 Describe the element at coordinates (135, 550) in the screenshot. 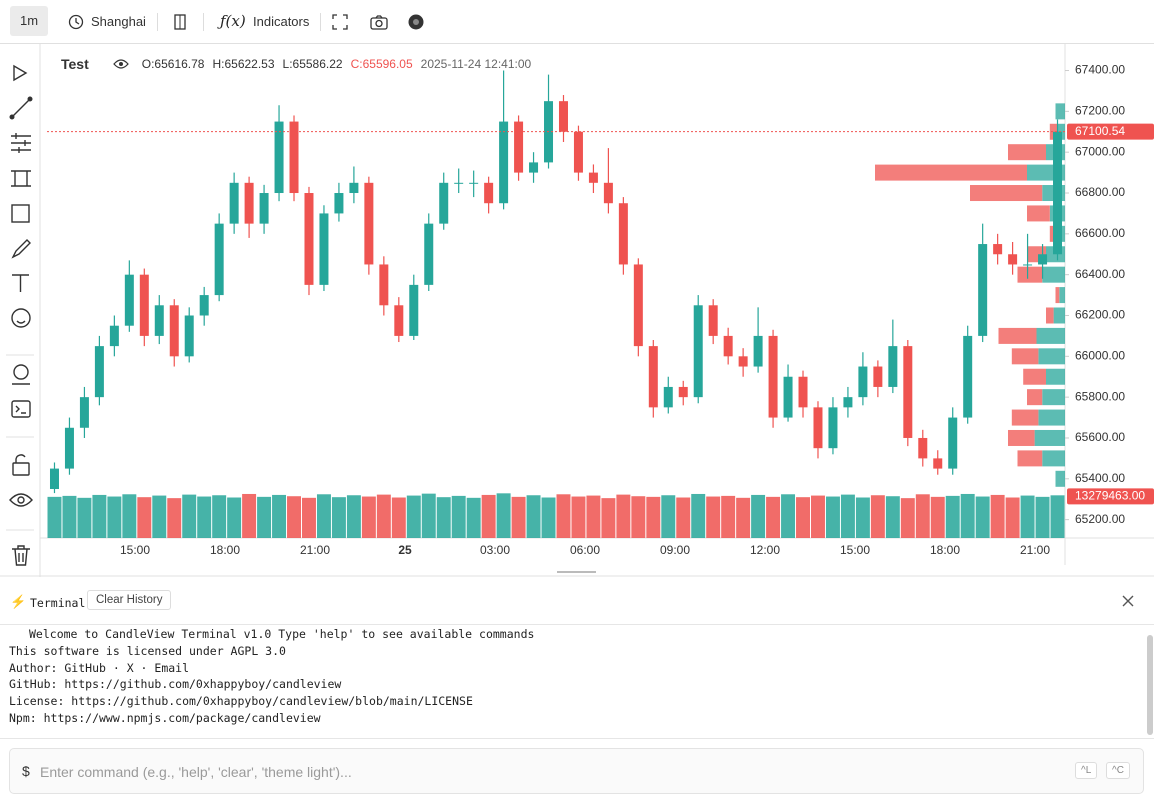

I see `x-tick-label: 15:00` at that location.